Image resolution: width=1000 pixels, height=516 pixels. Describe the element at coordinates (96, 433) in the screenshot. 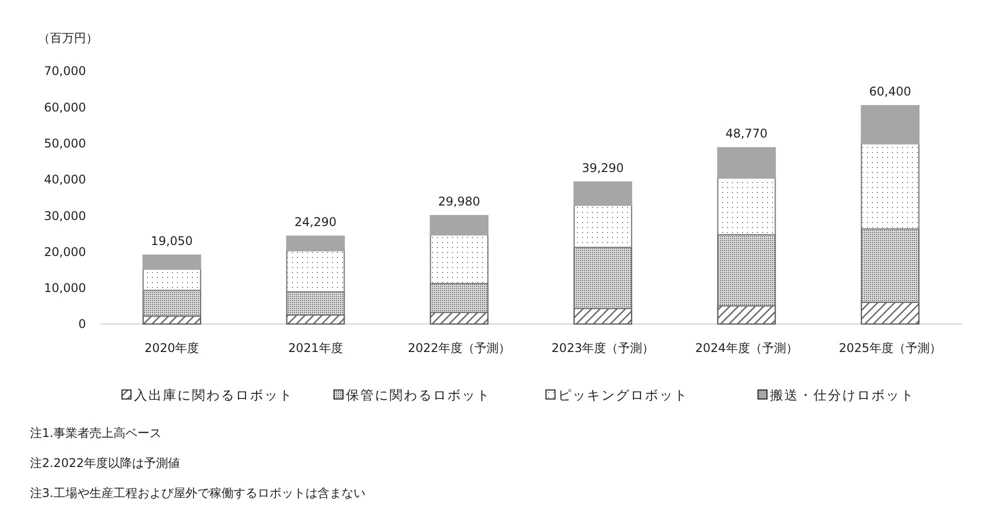

I see `text: 注1.事業者売上高ベース` at that location.